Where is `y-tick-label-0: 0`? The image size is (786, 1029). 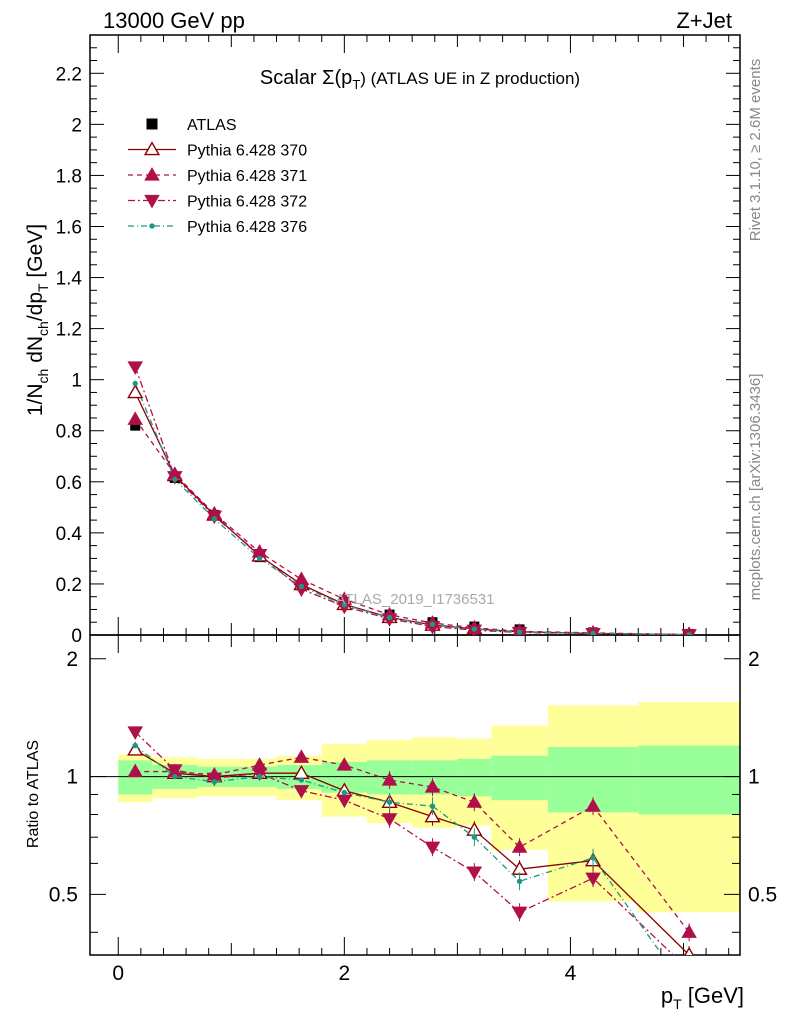 y-tick-label-0: 0 is located at coordinates (76, 636).